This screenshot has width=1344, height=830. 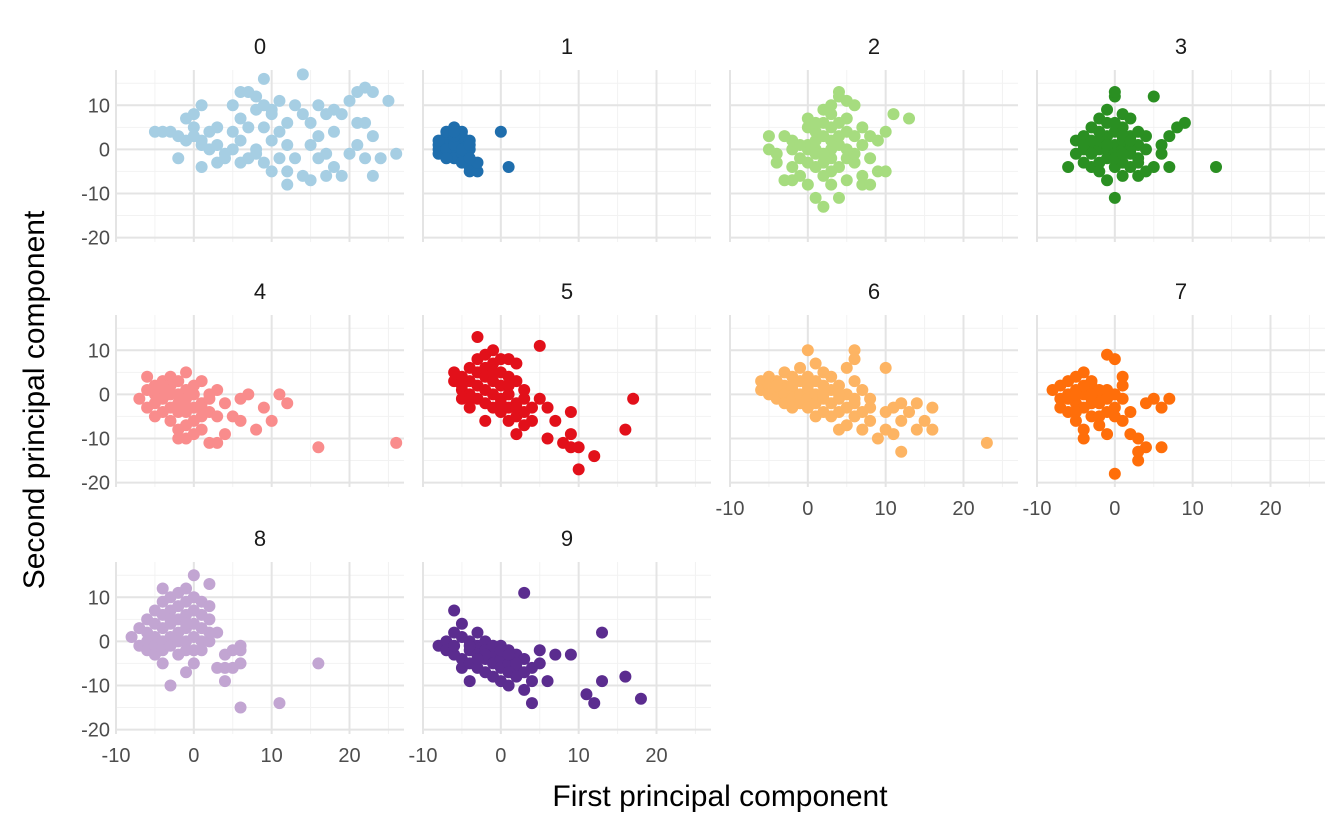 I want to click on facet-strip-label: 0, so click(x=260, y=46).